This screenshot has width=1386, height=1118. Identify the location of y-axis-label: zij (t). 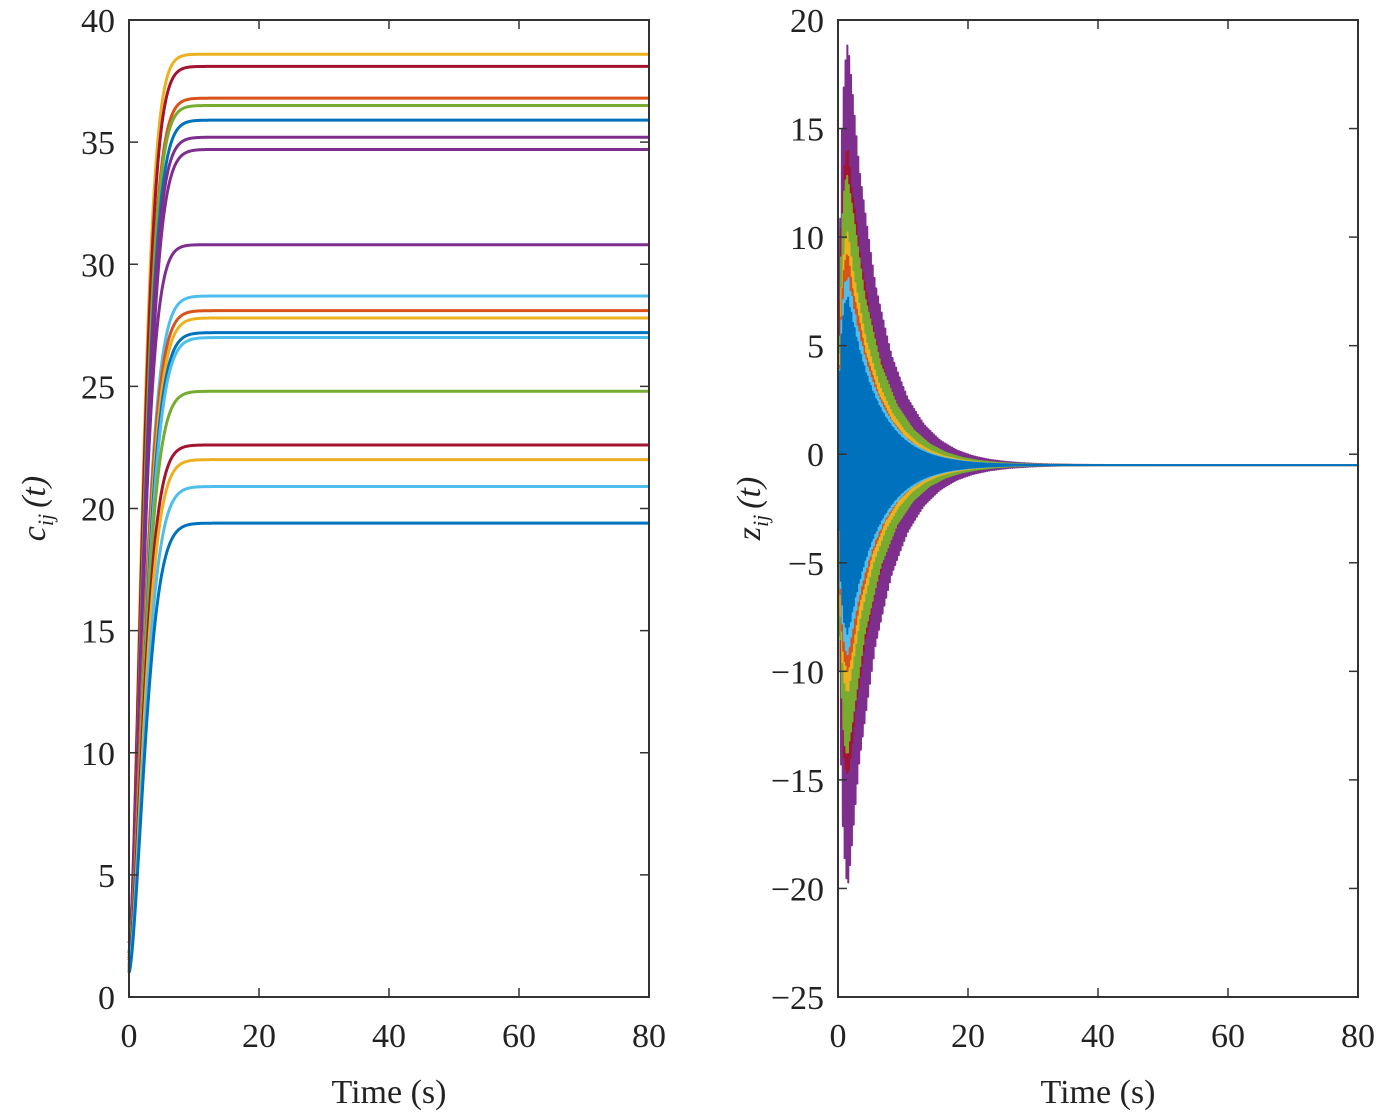
(752, 509).